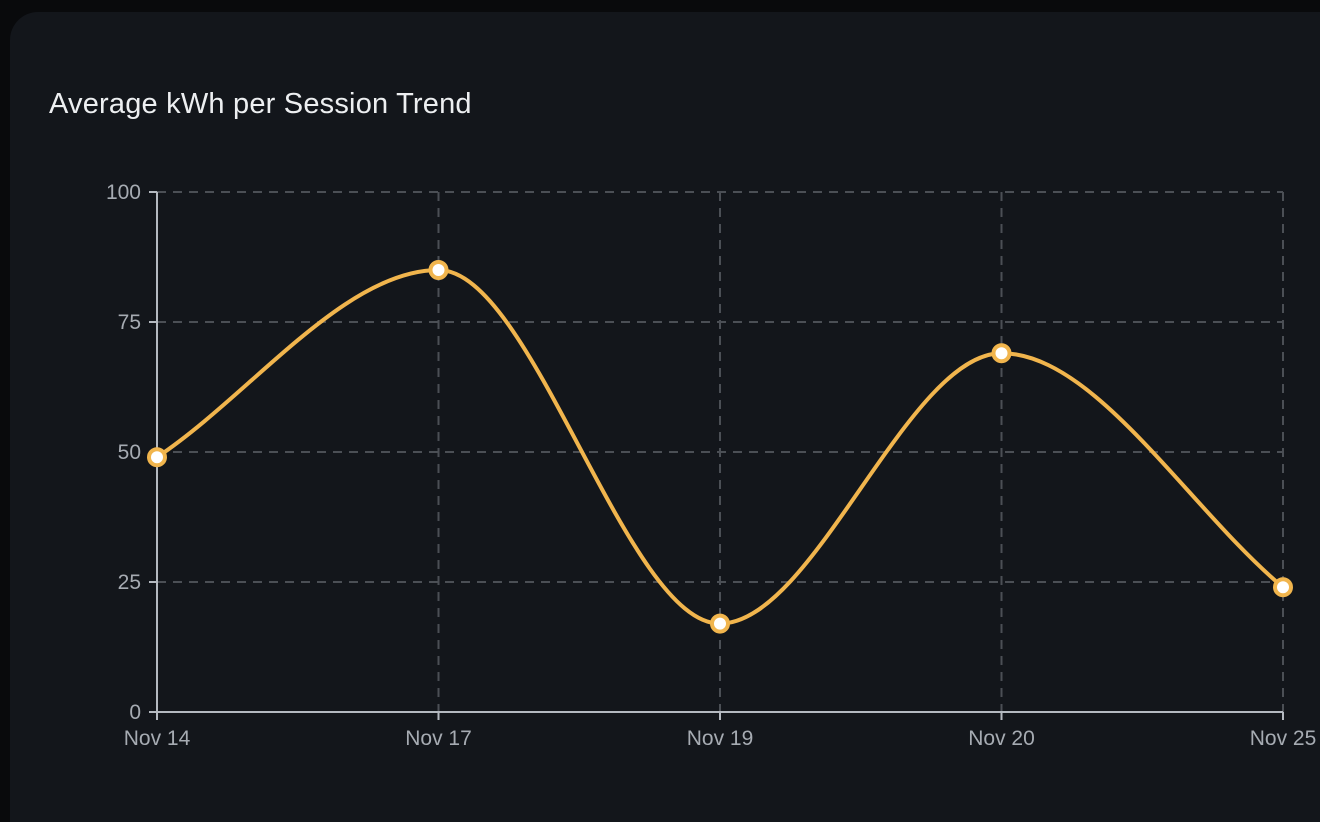  I want to click on x-axis-tick-label: Nov 20, so click(1001, 738).